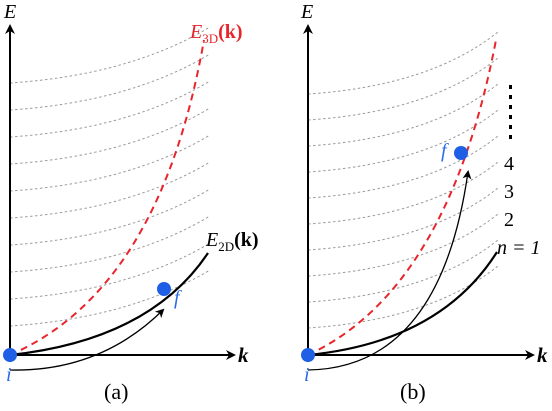 The width and height of the screenshot is (552, 411). What do you see at coordinates (510, 112) in the screenshot?
I see `panel-b-ellipsis` at bounding box center [510, 112].